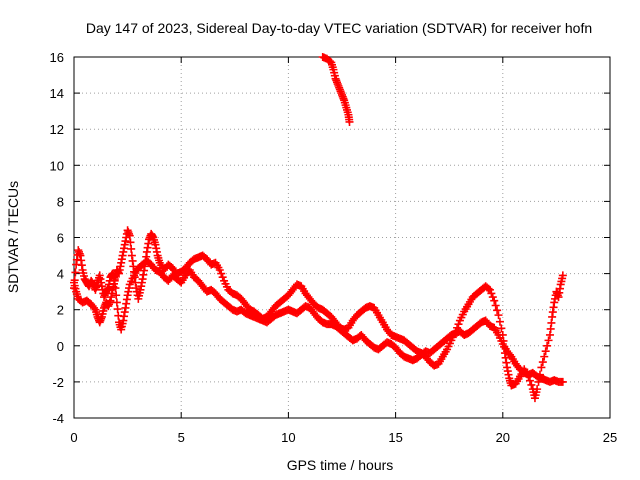  Describe the element at coordinates (13, 237) in the screenshot. I see `y-axis-label: SDTVAR / TECUs` at that location.